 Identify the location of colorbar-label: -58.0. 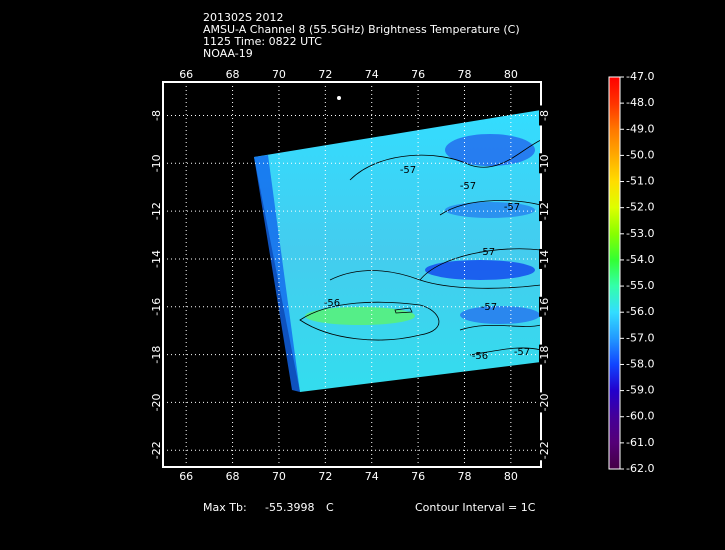
(640, 363).